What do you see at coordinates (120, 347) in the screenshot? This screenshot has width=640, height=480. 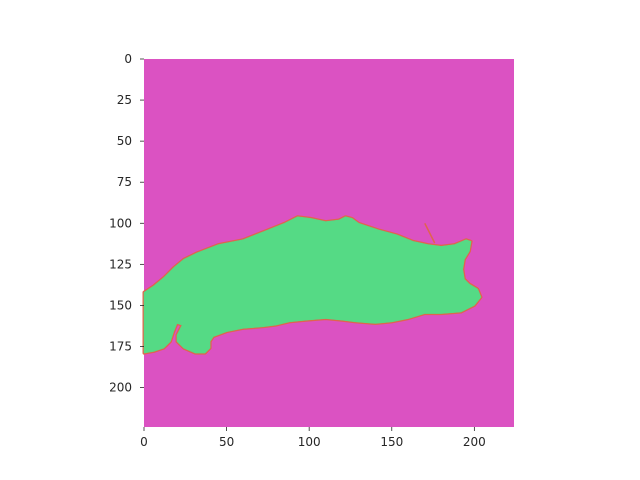 I see `y-tick-label: 175` at bounding box center [120, 347].